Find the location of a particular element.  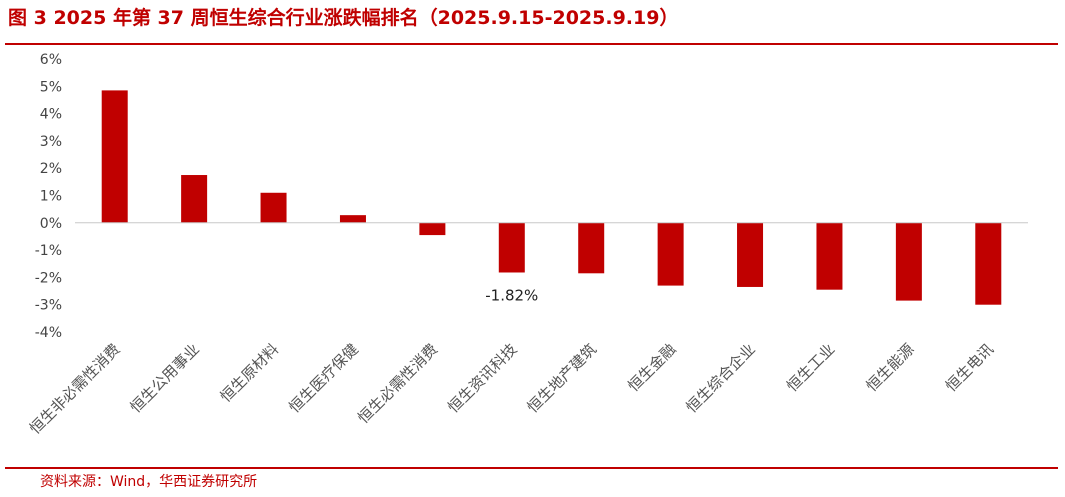

x-tick-label: 恒生地产建筑 is located at coordinates (562, 378).